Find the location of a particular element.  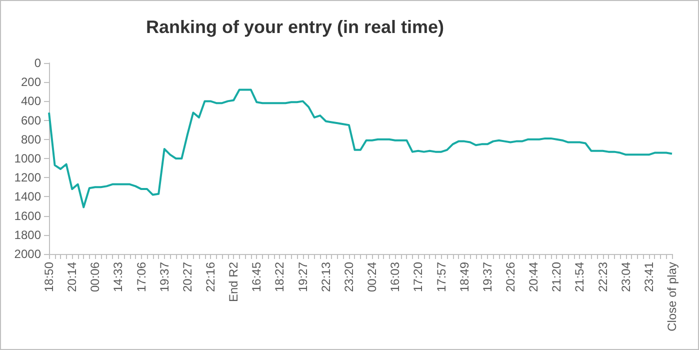

x-tick-label: 23:20 is located at coordinates (349, 277).